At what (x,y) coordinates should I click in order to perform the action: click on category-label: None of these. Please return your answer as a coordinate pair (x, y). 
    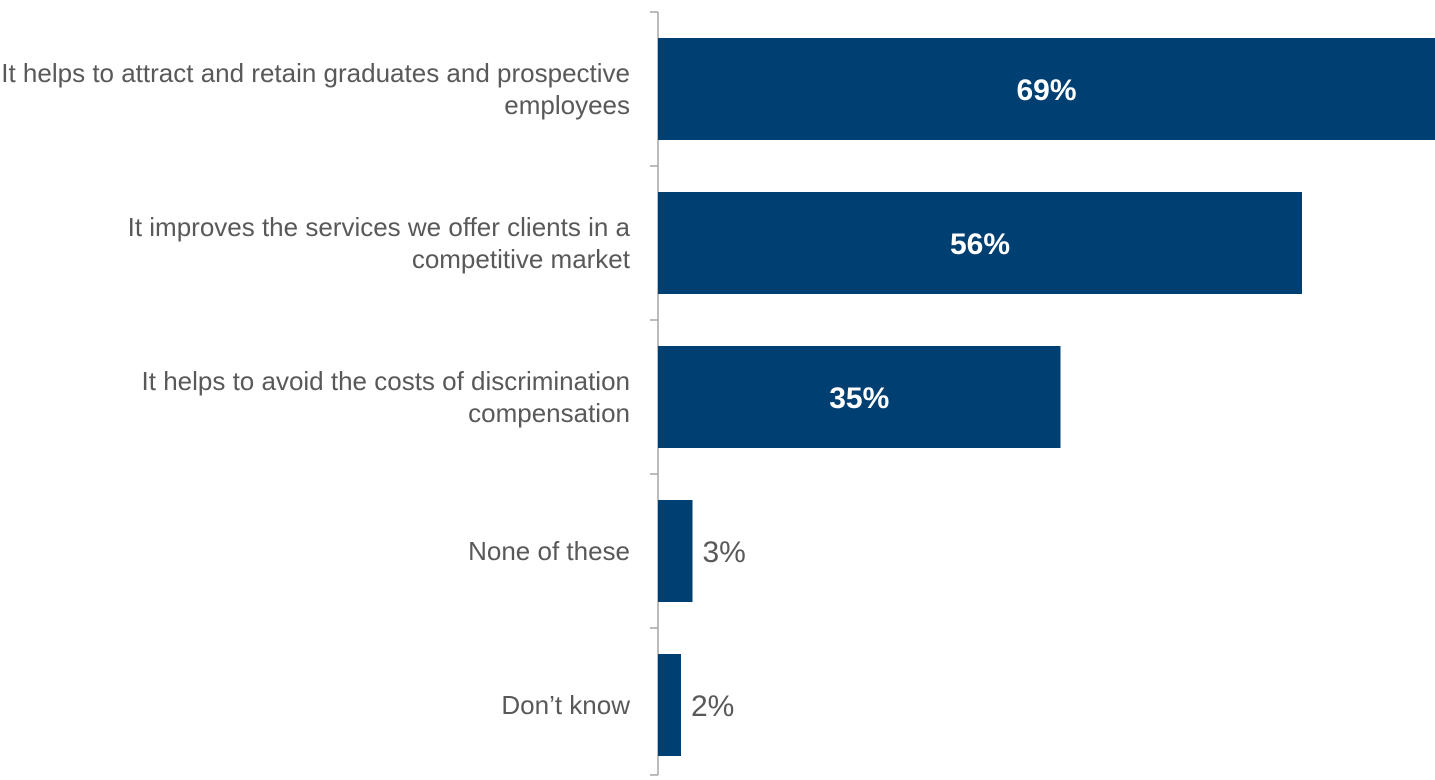
    Looking at the image, I should click on (549, 551).